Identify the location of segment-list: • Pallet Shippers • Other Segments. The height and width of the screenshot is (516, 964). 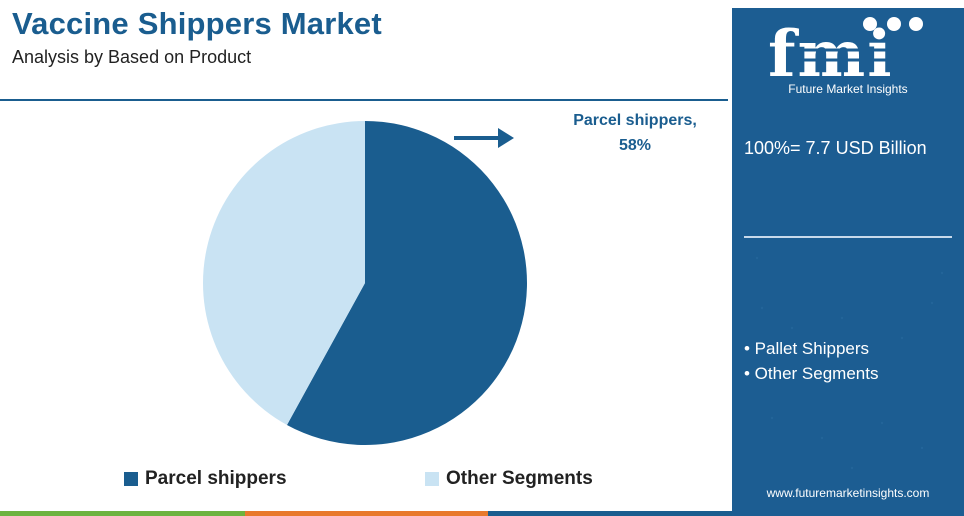
(811, 361).